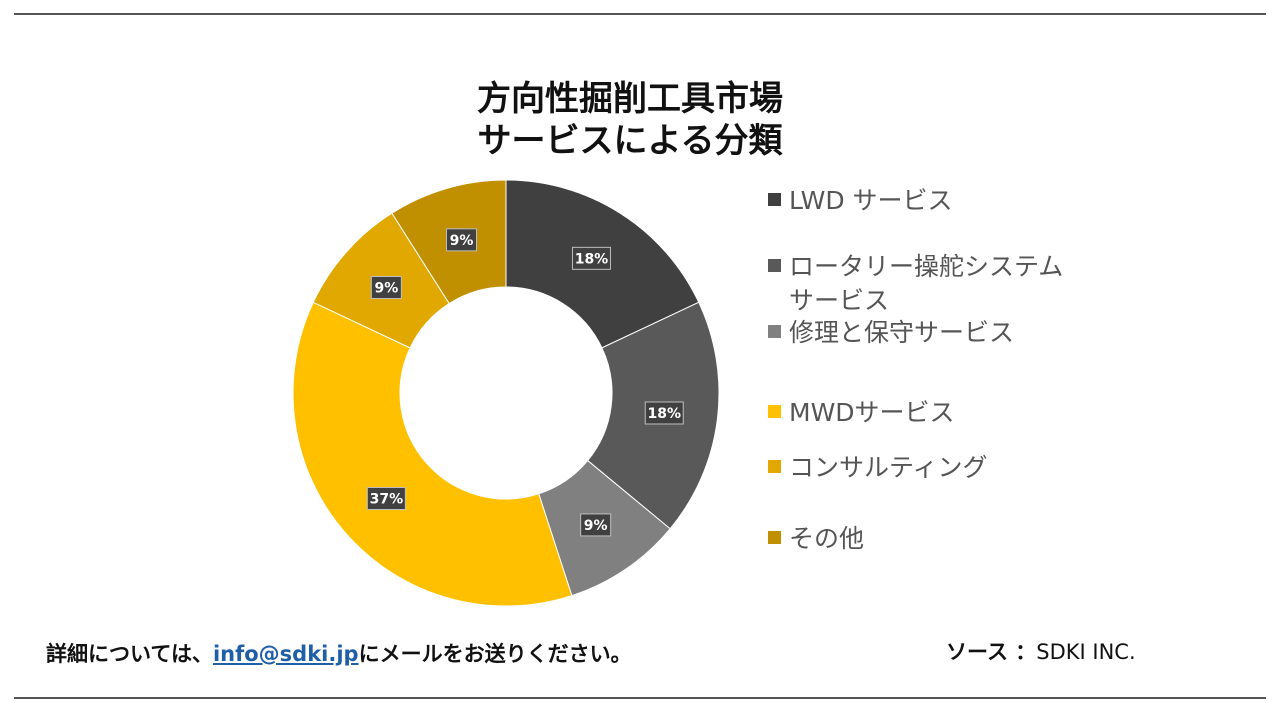 This screenshot has width=1280, height=720. Describe the element at coordinates (872, 412) in the screenshot. I see `legend-label: MWDサービス` at that location.